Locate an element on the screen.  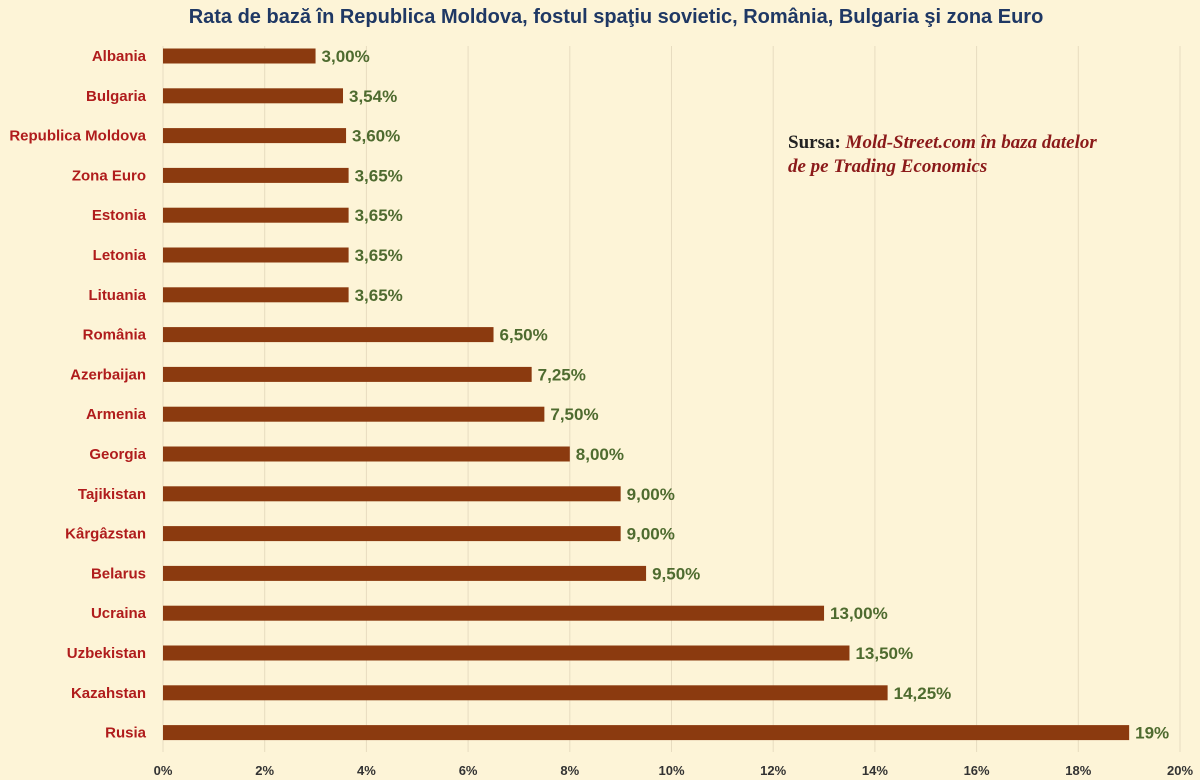
category-label: Kârgâzstan is located at coordinates (105, 534).